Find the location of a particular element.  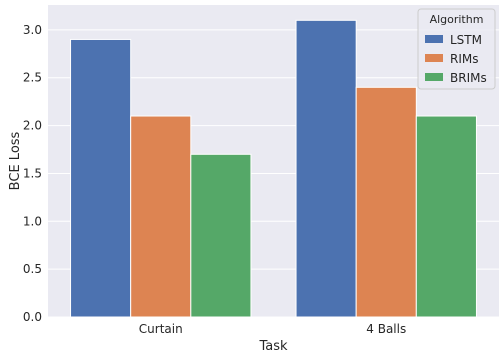

legend-title: Algorithm is located at coordinates (457, 19).